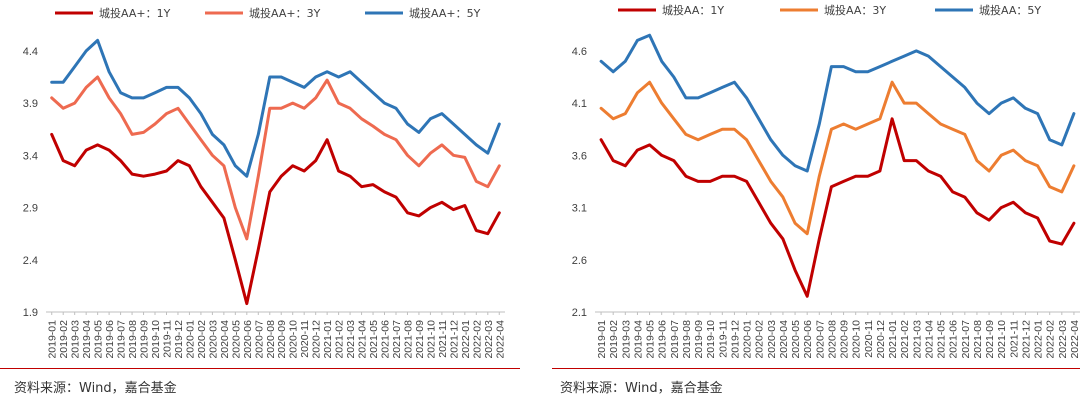  What do you see at coordinates (796, 339) in the screenshot?
I see `x-tick-label: 2020-05` at bounding box center [796, 339].